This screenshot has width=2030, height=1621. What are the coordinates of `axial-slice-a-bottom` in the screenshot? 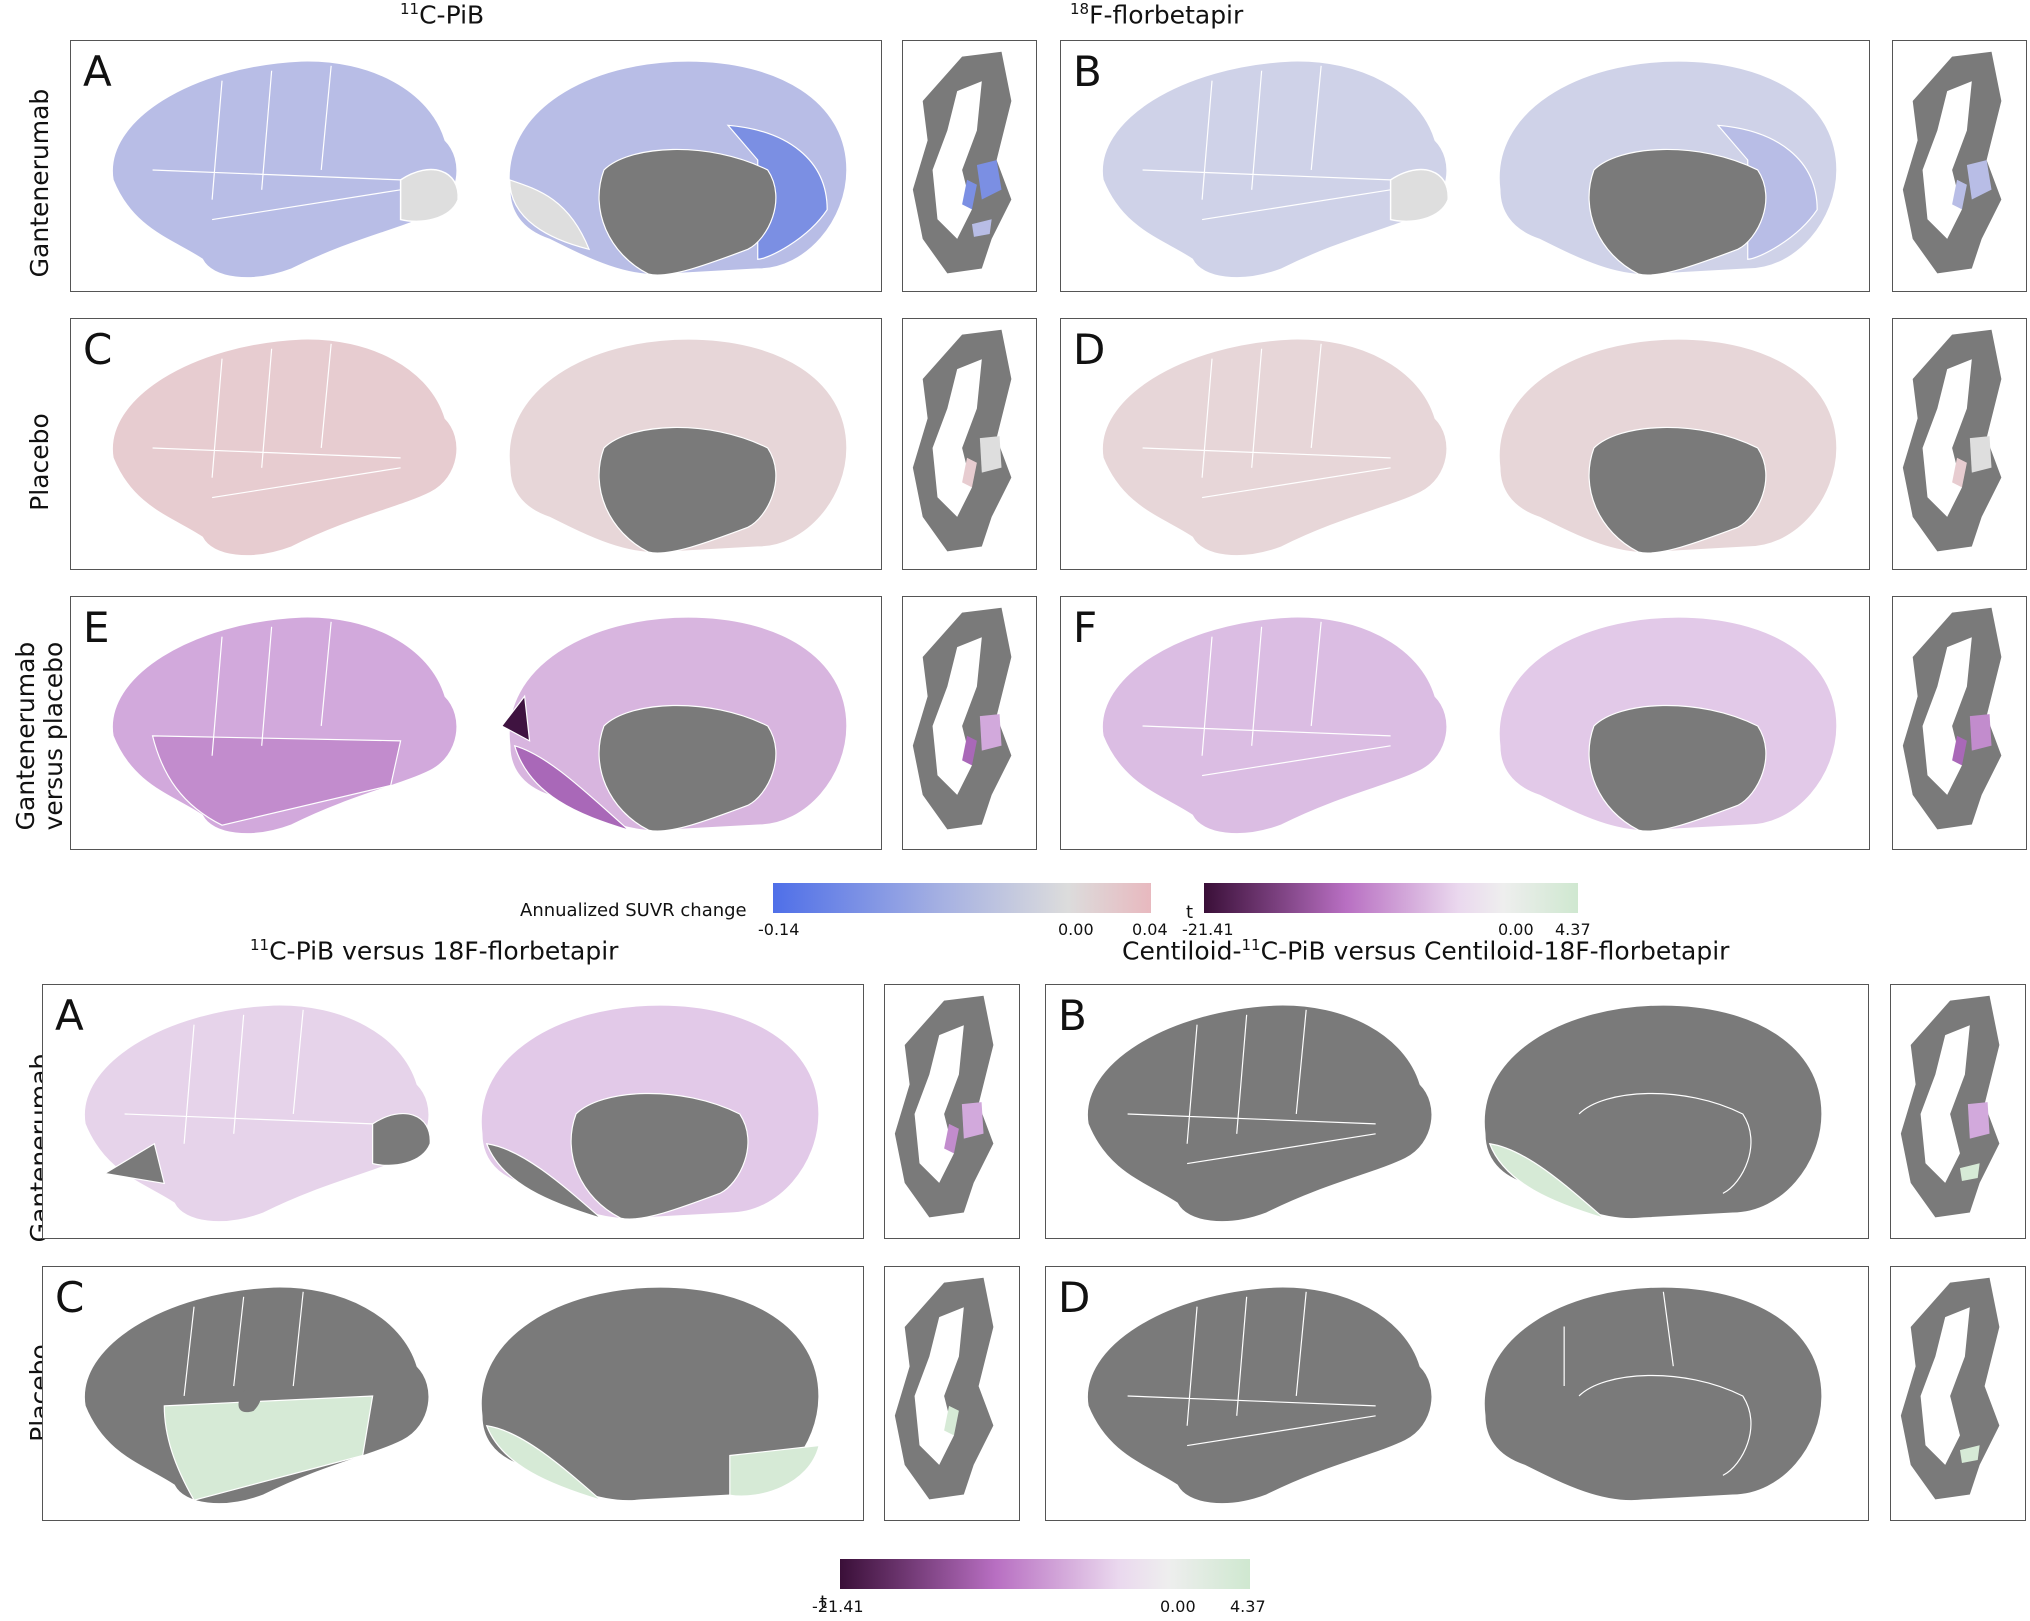 It's located at (952, 1111).